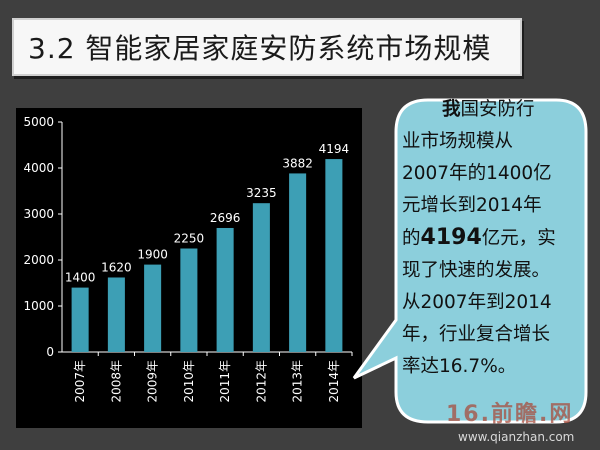 This screenshot has width=600, height=450. What do you see at coordinates (334, 255) in the screenshot?
I see `bar-2014年` at bounding box center [334, 255].